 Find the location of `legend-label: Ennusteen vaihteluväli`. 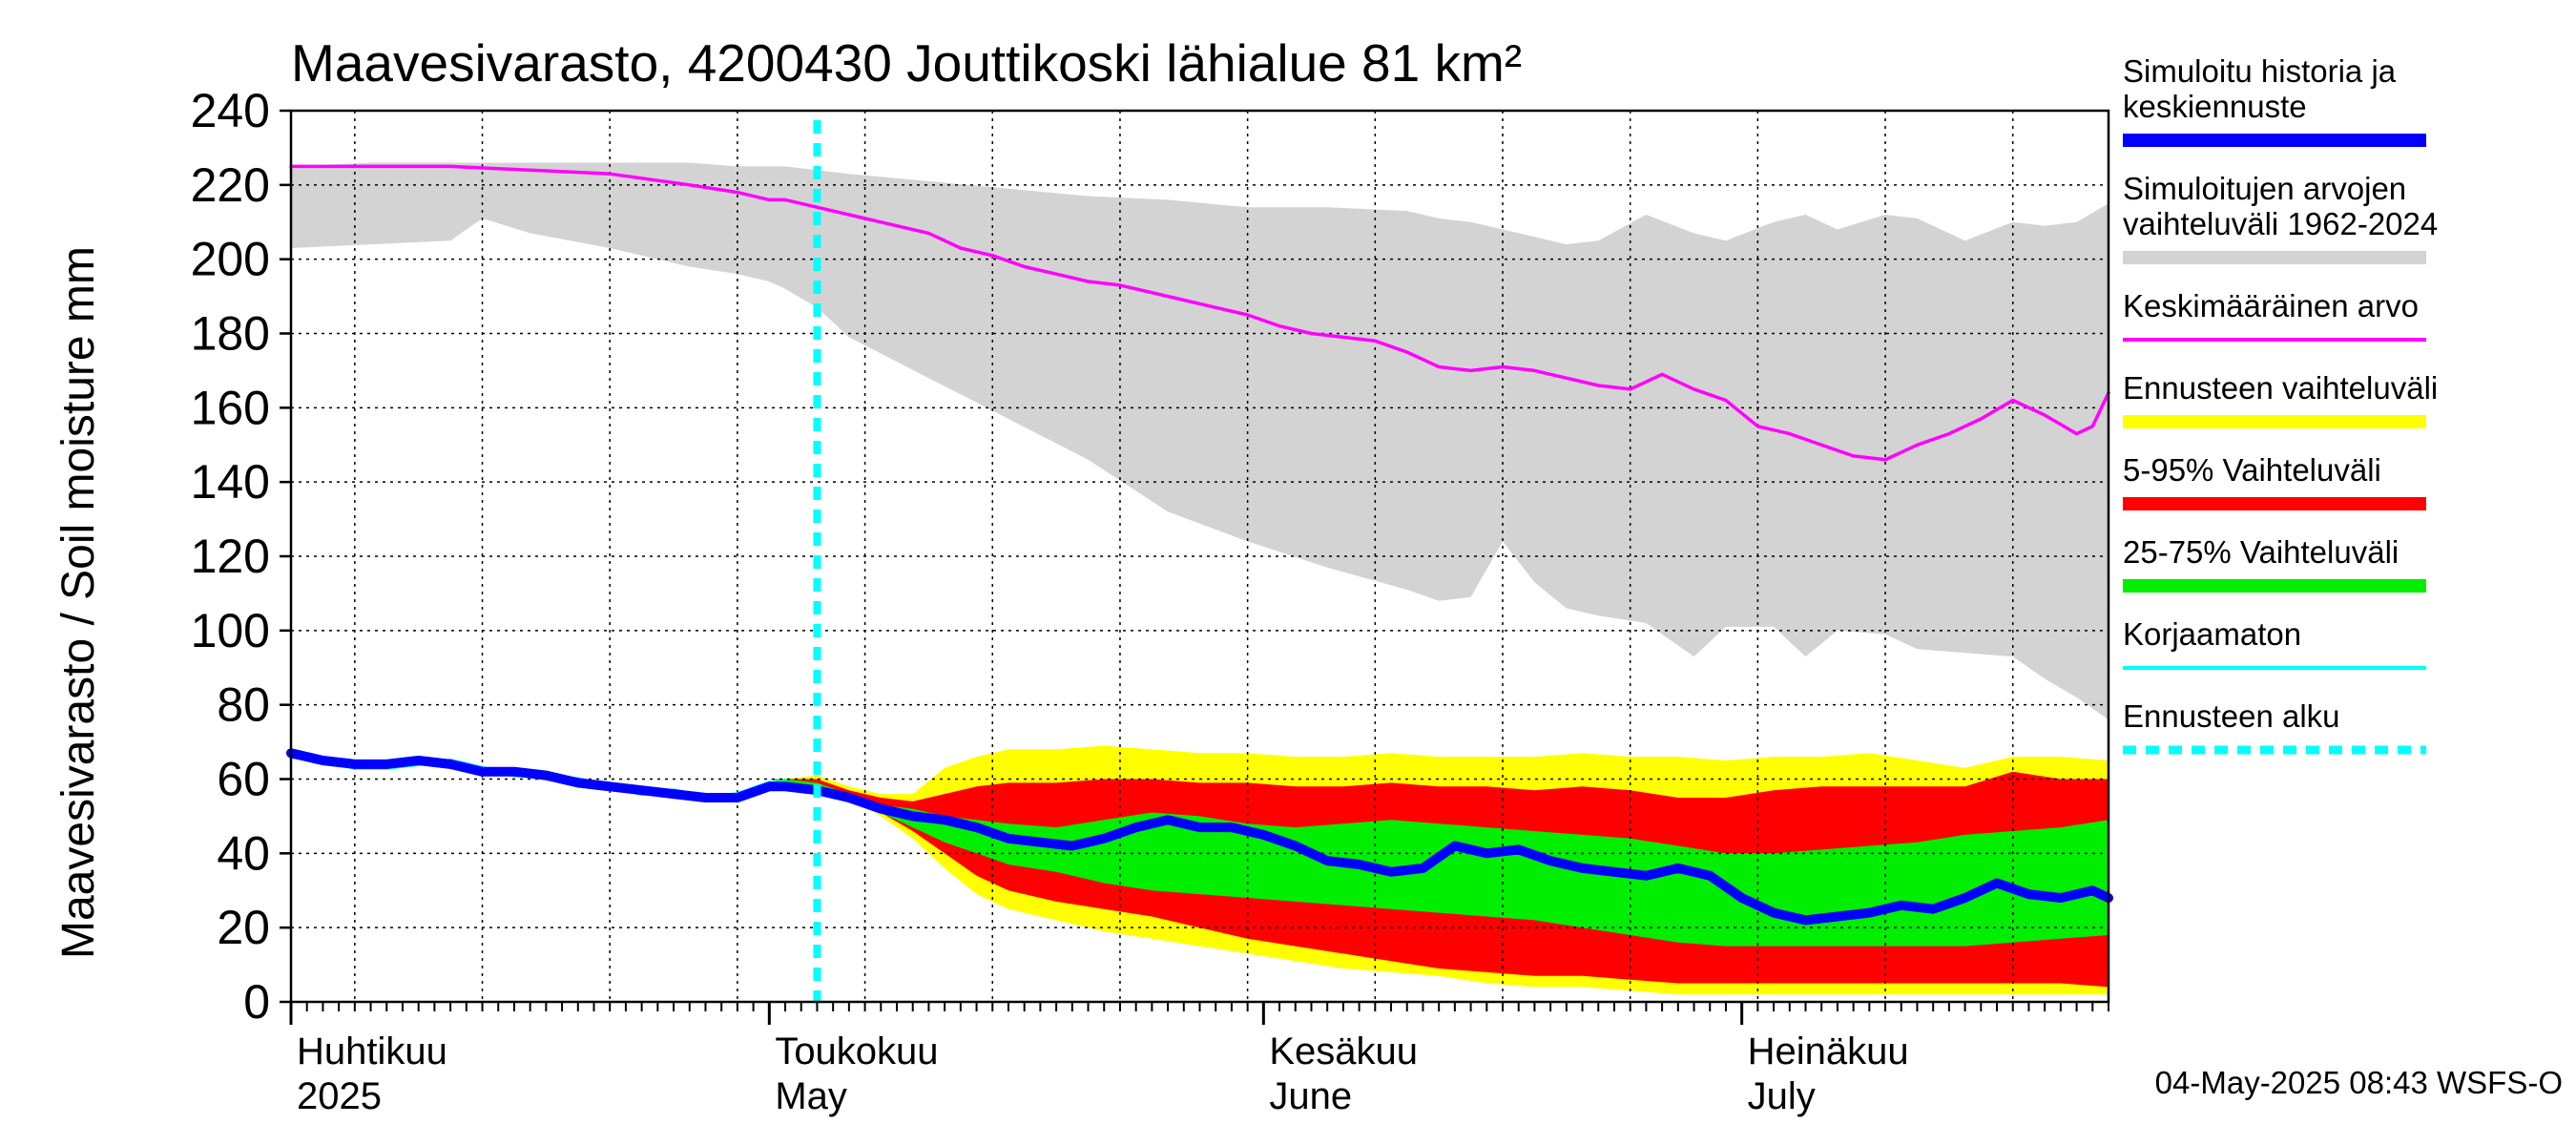

legend-label: Ennusteen vaihteluväli is located at coordinates (2280, 388).